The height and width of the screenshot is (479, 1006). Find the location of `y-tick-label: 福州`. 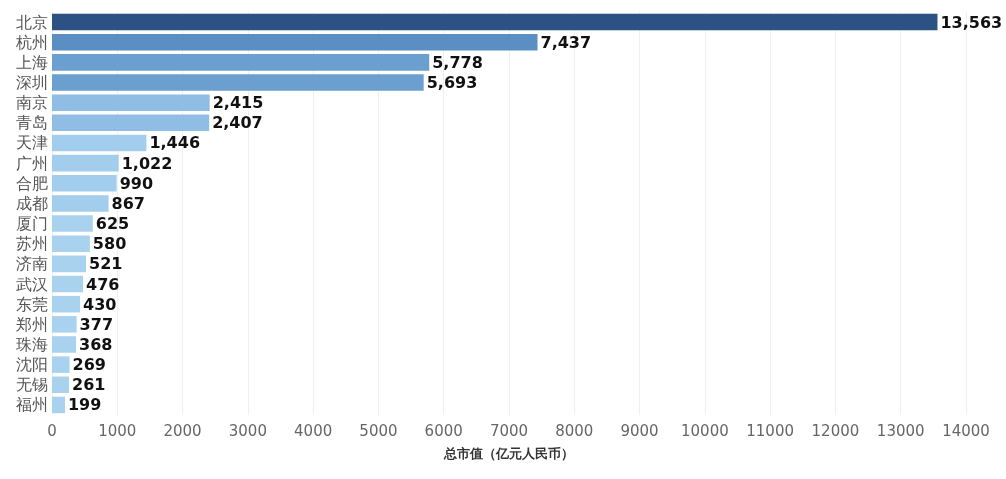

y-tick-label: 福州 is located at coordinates (32, 405).